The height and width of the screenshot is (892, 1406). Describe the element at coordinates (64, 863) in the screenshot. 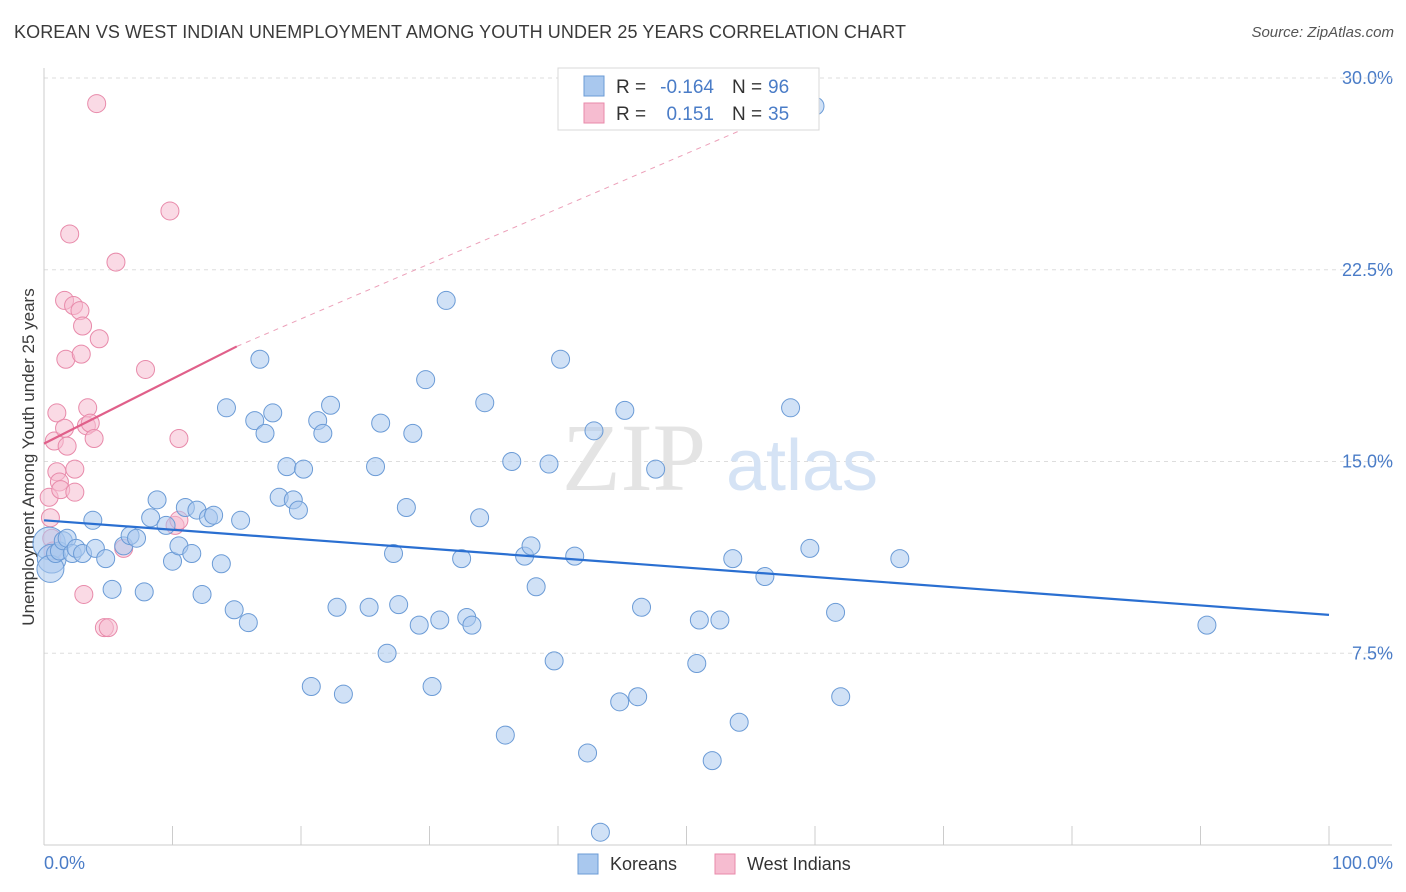

I see `x-tick-label-min: 0.0%` at that location.